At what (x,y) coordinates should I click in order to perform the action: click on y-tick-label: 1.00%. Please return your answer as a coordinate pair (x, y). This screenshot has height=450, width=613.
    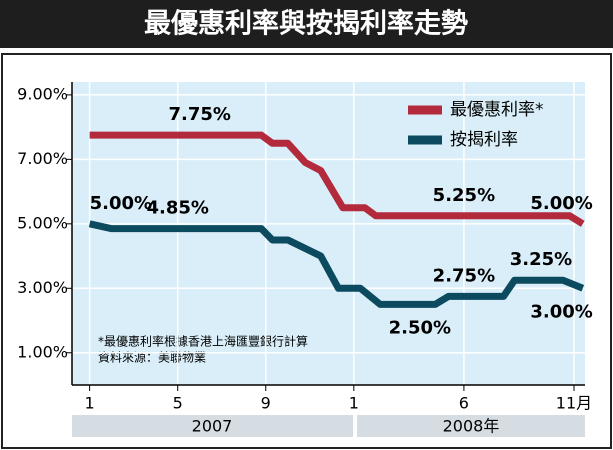
    Looking at the image, I should click on (42, 351).